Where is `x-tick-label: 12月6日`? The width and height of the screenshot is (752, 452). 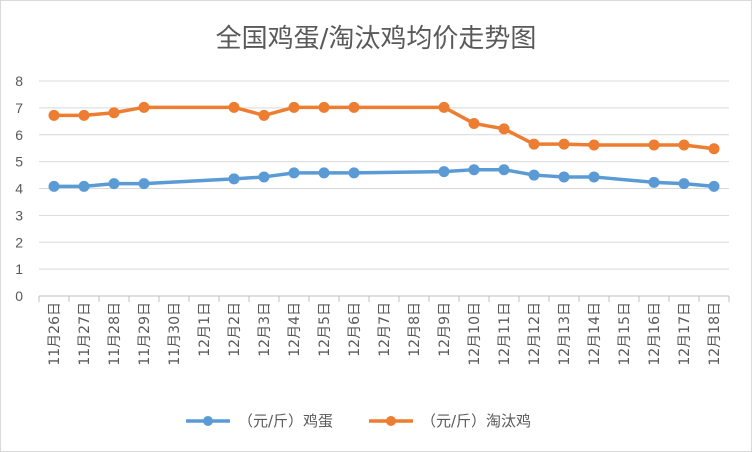
x-tick-label: 12月6日 is located at coordinates (355, 329).